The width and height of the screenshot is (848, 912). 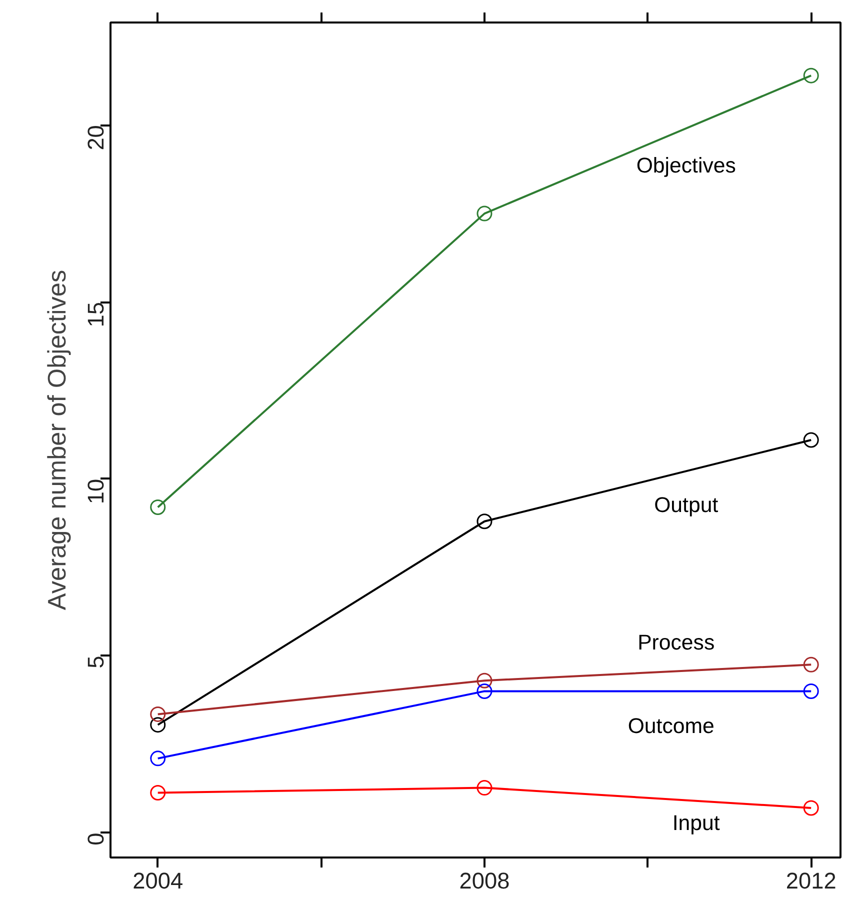 What do you see at coordinates (95, 137) in the screenshot?
I see `y-tick-label: 20` at bounding box center [95, 137].